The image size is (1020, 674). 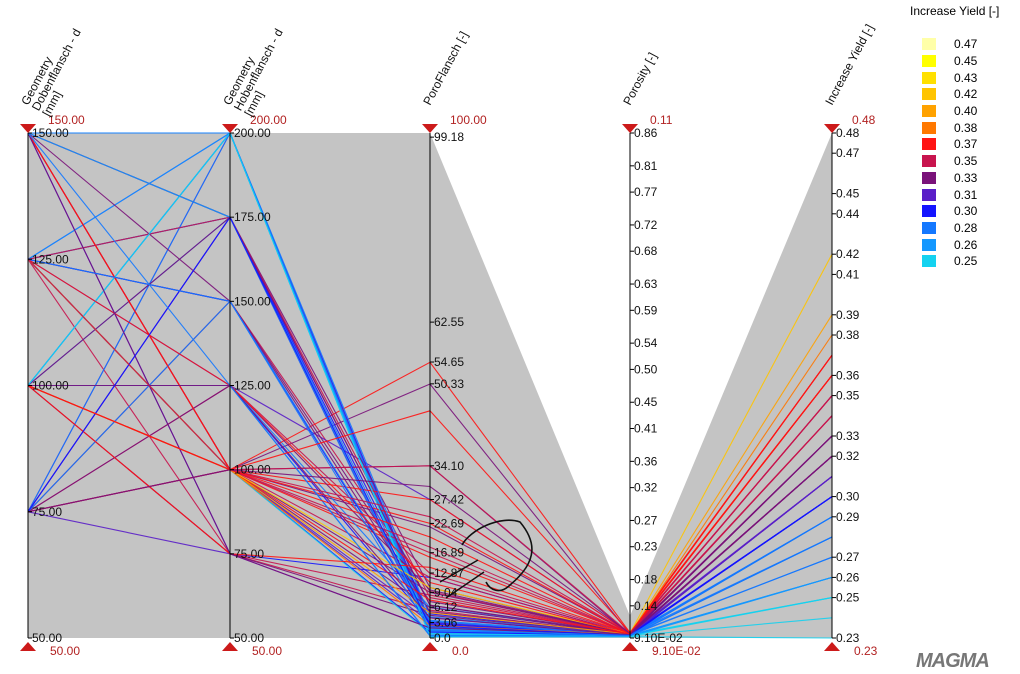 I want to click on tick-label: 150.00, so click(x=50, y=133).